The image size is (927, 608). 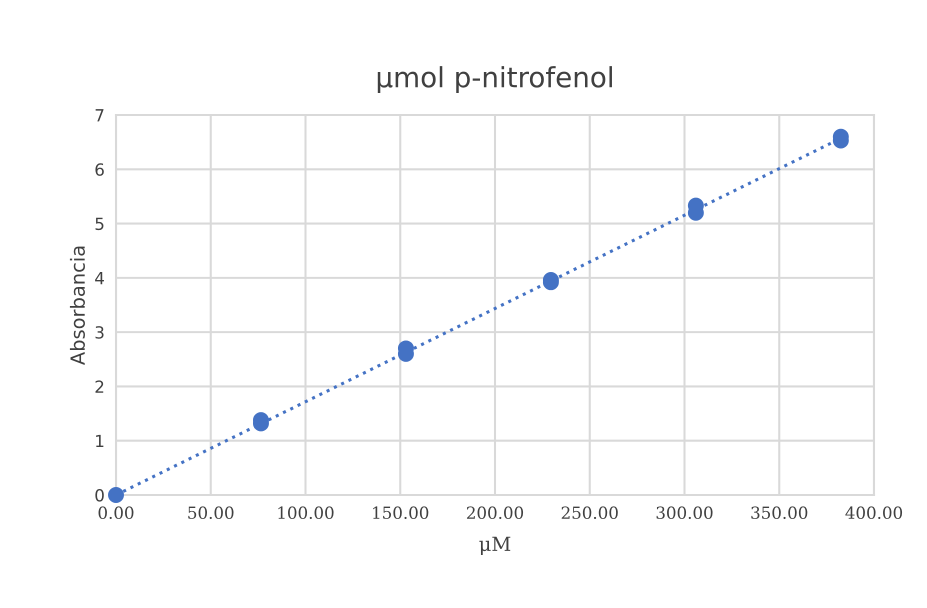 What do you see at coordinates (116, 495) in the screenshot?
I see `point` at bounding box center [116, 495].